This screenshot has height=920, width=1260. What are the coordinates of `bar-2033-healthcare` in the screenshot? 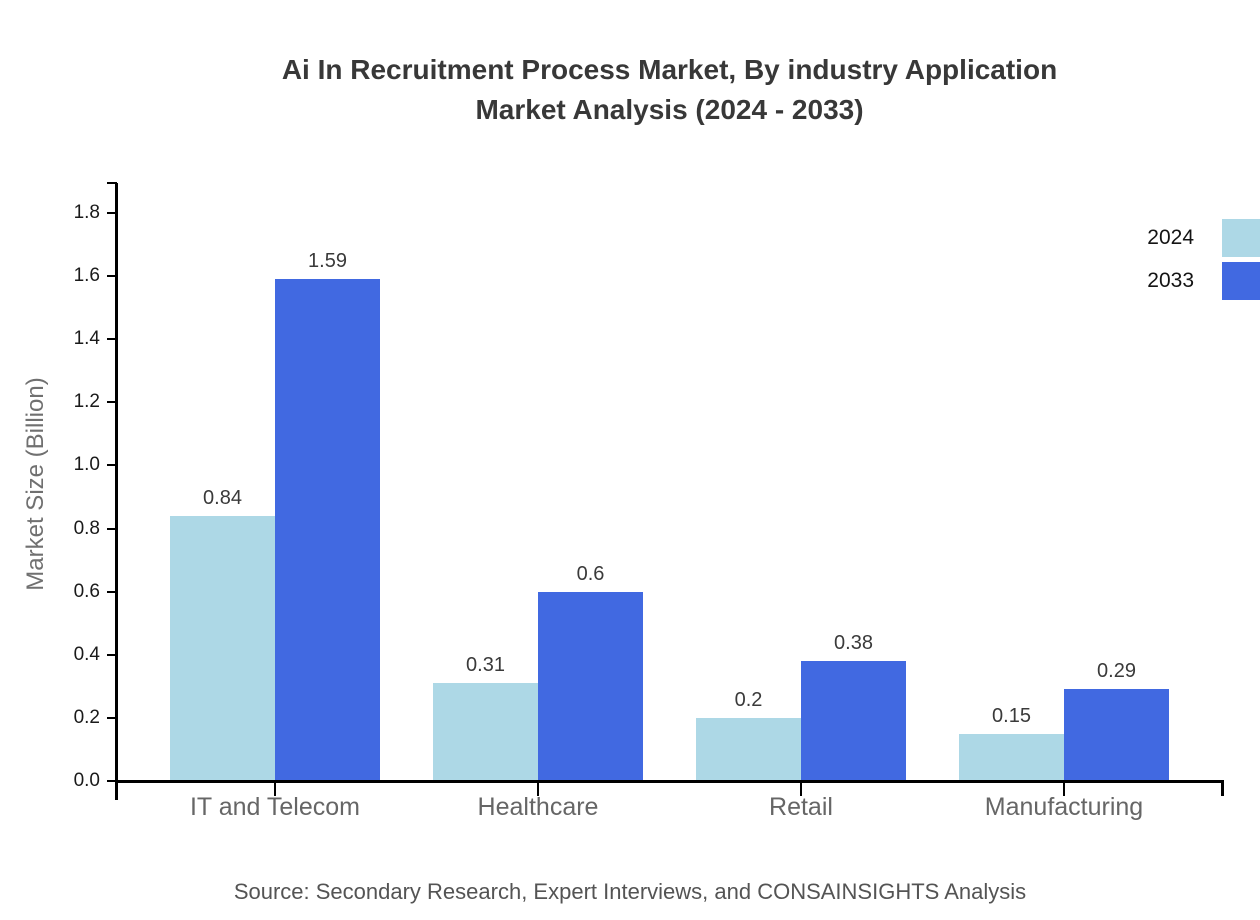 It's located at (590, 686).